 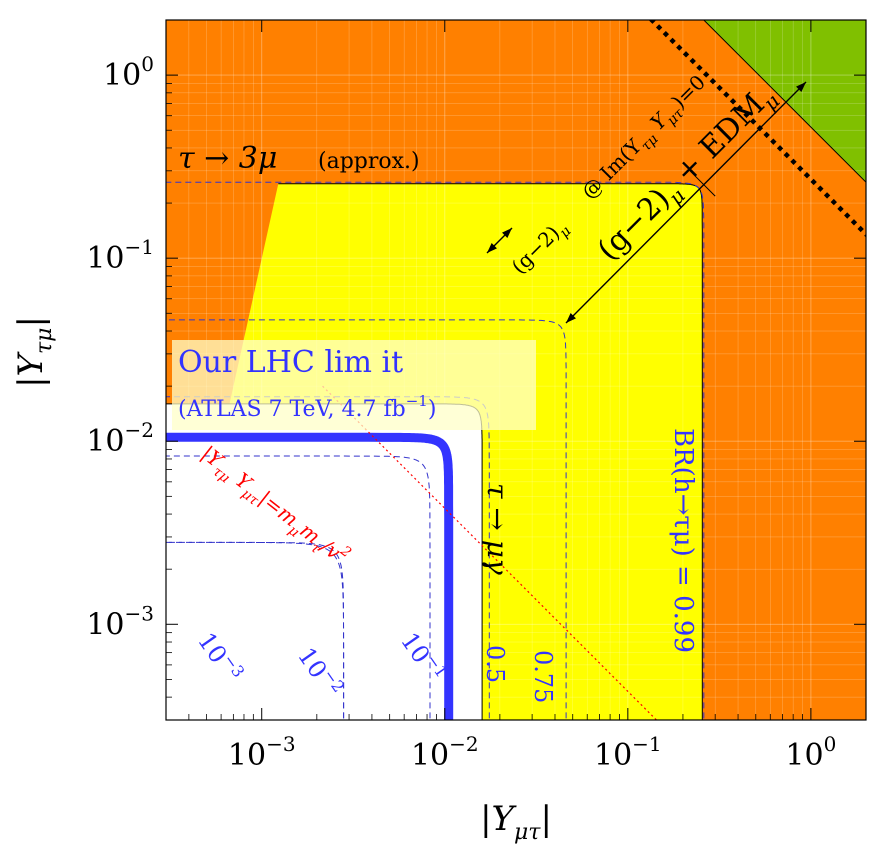 What do you see at coordinates (120, 621) in the screenshot?
I see `y-tick-label-0: 10⁻³` at bounding box center [120, 621].